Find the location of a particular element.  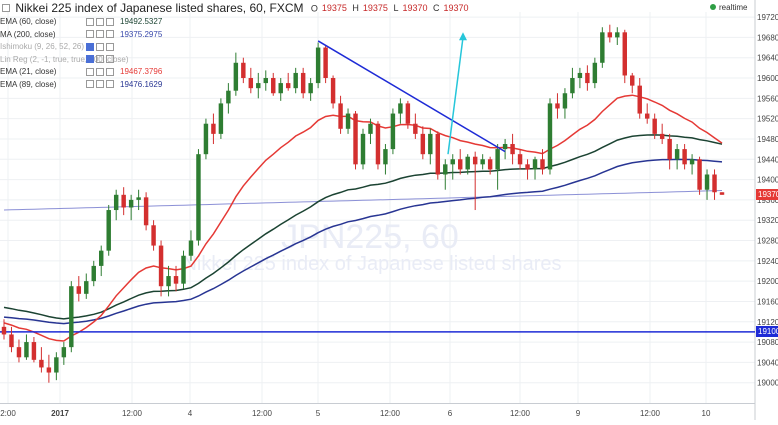

arrow-head-icon is located at coordinates (463, 36).